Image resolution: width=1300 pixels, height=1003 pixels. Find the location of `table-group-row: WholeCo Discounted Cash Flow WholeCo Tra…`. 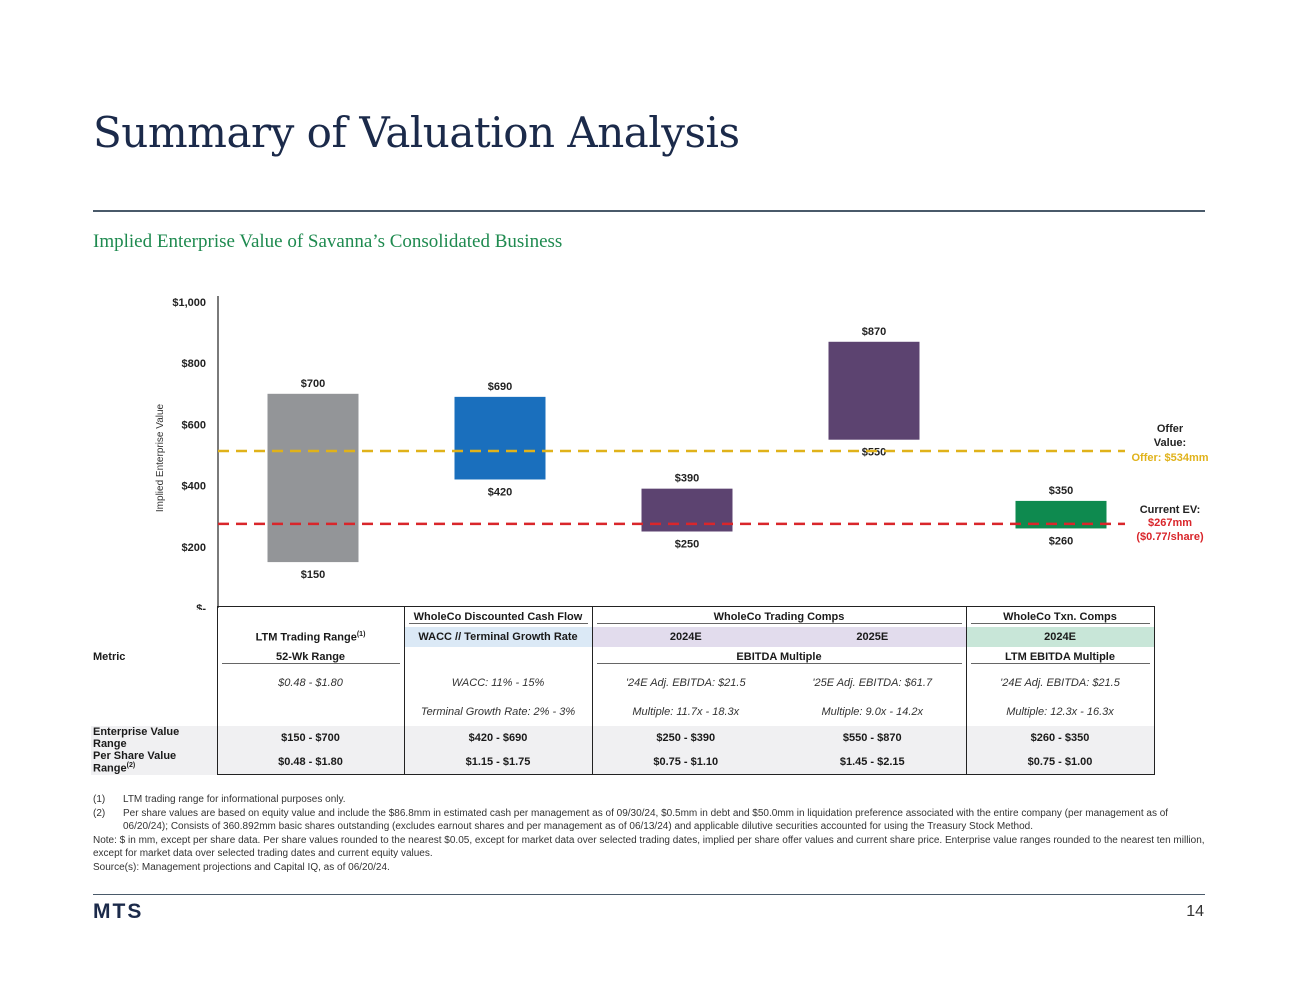

table-group-row: WholeCo Discounted Cash Flow WholeCo Tra… is located at coordinates (623, 616).